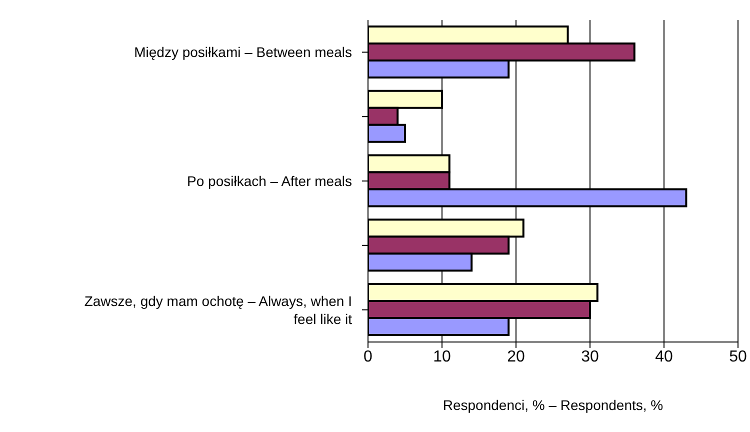 The width and height of the screenshot is (750, 432). What do you see at coordinates (590, 357) in the screenshot?
I see `x-tick-label: 30` at bounding box center [590, 357].